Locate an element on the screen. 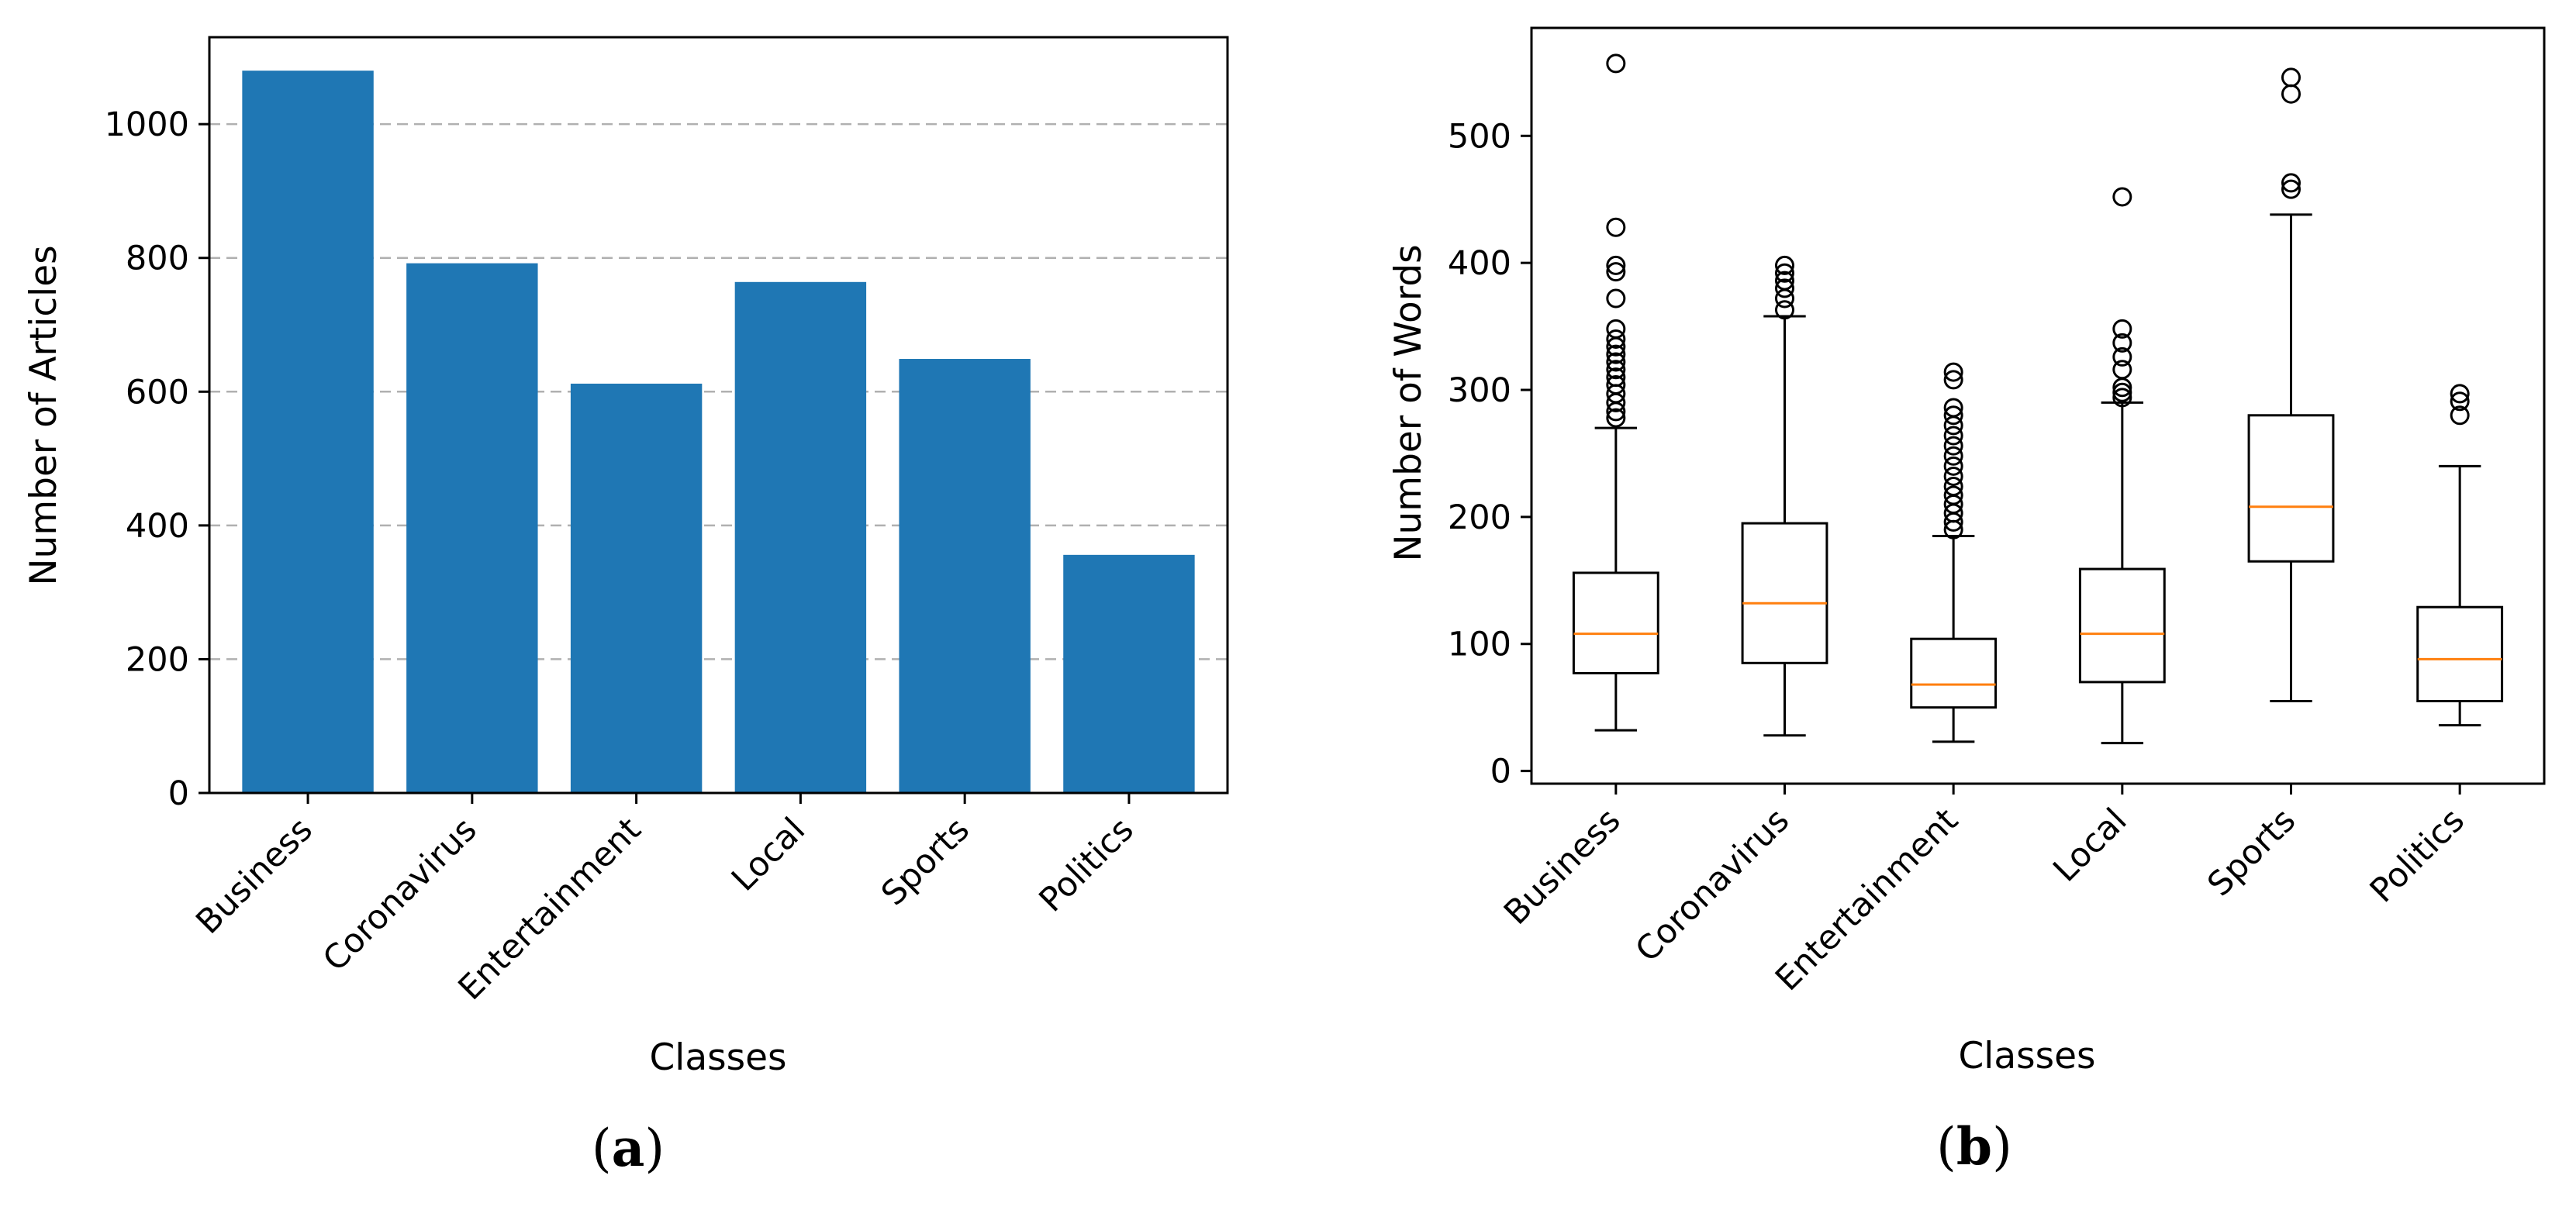 The height and width of the screenshot is (1210, 2576). box-plot-y-tick-label: 400 is located at coordinates (1480, 263).